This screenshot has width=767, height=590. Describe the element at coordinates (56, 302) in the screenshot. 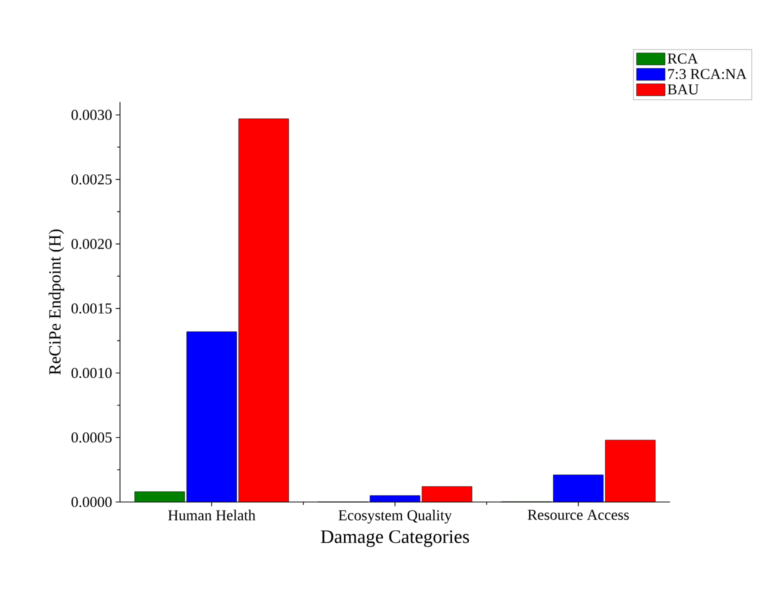

I see `y-axis-title: ReCiPe Endpoint (H)` at that location.